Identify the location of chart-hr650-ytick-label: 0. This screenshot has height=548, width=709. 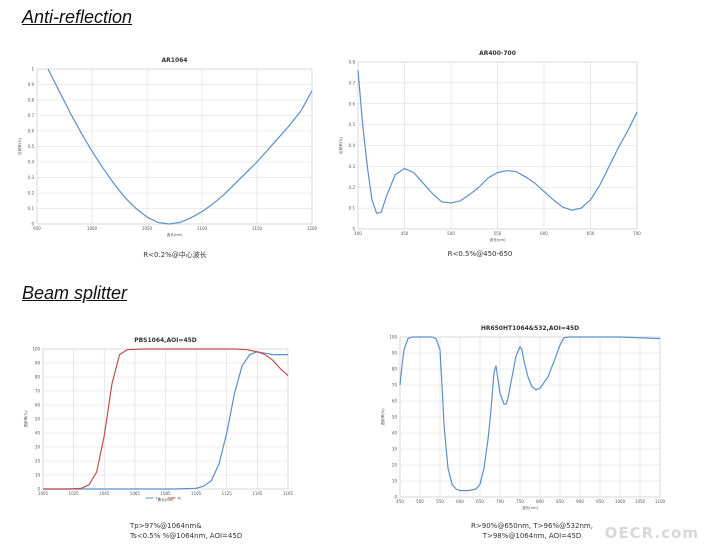
(395, 497).